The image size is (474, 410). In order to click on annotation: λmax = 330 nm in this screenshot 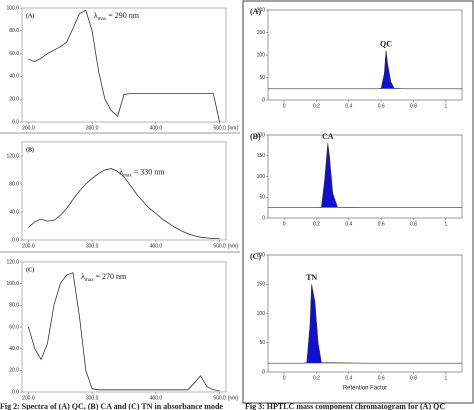, I will do `click(142, 172)`.